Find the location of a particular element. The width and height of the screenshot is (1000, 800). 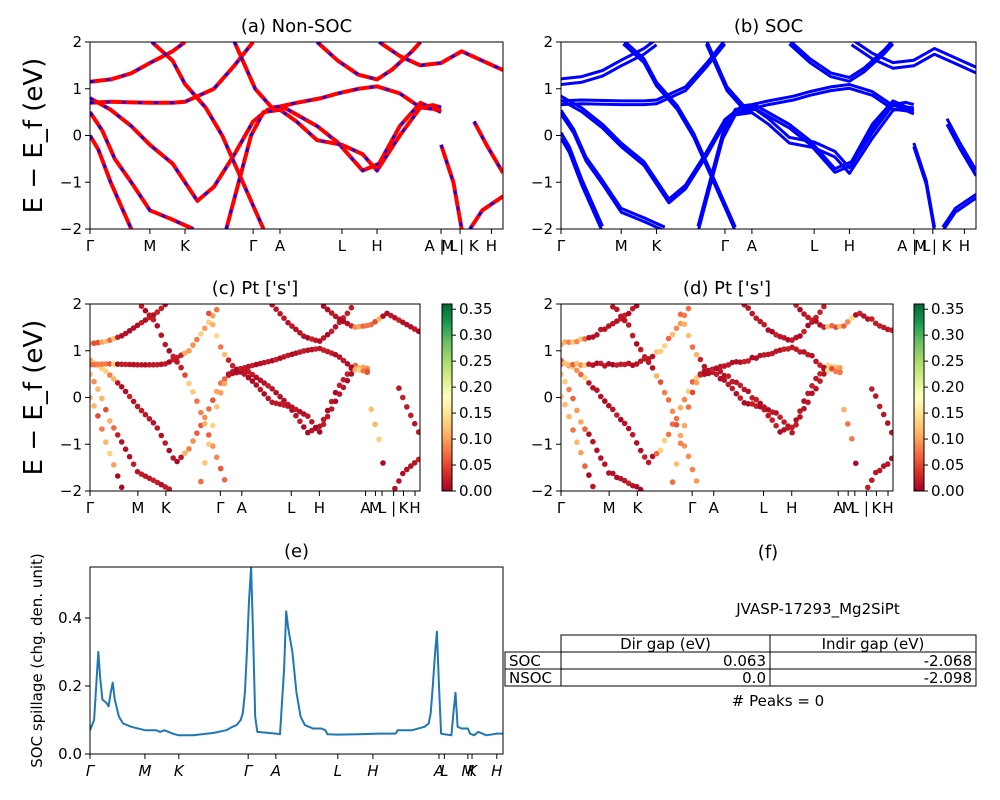

x-tick-label: H is located at coordinates (372, 771).